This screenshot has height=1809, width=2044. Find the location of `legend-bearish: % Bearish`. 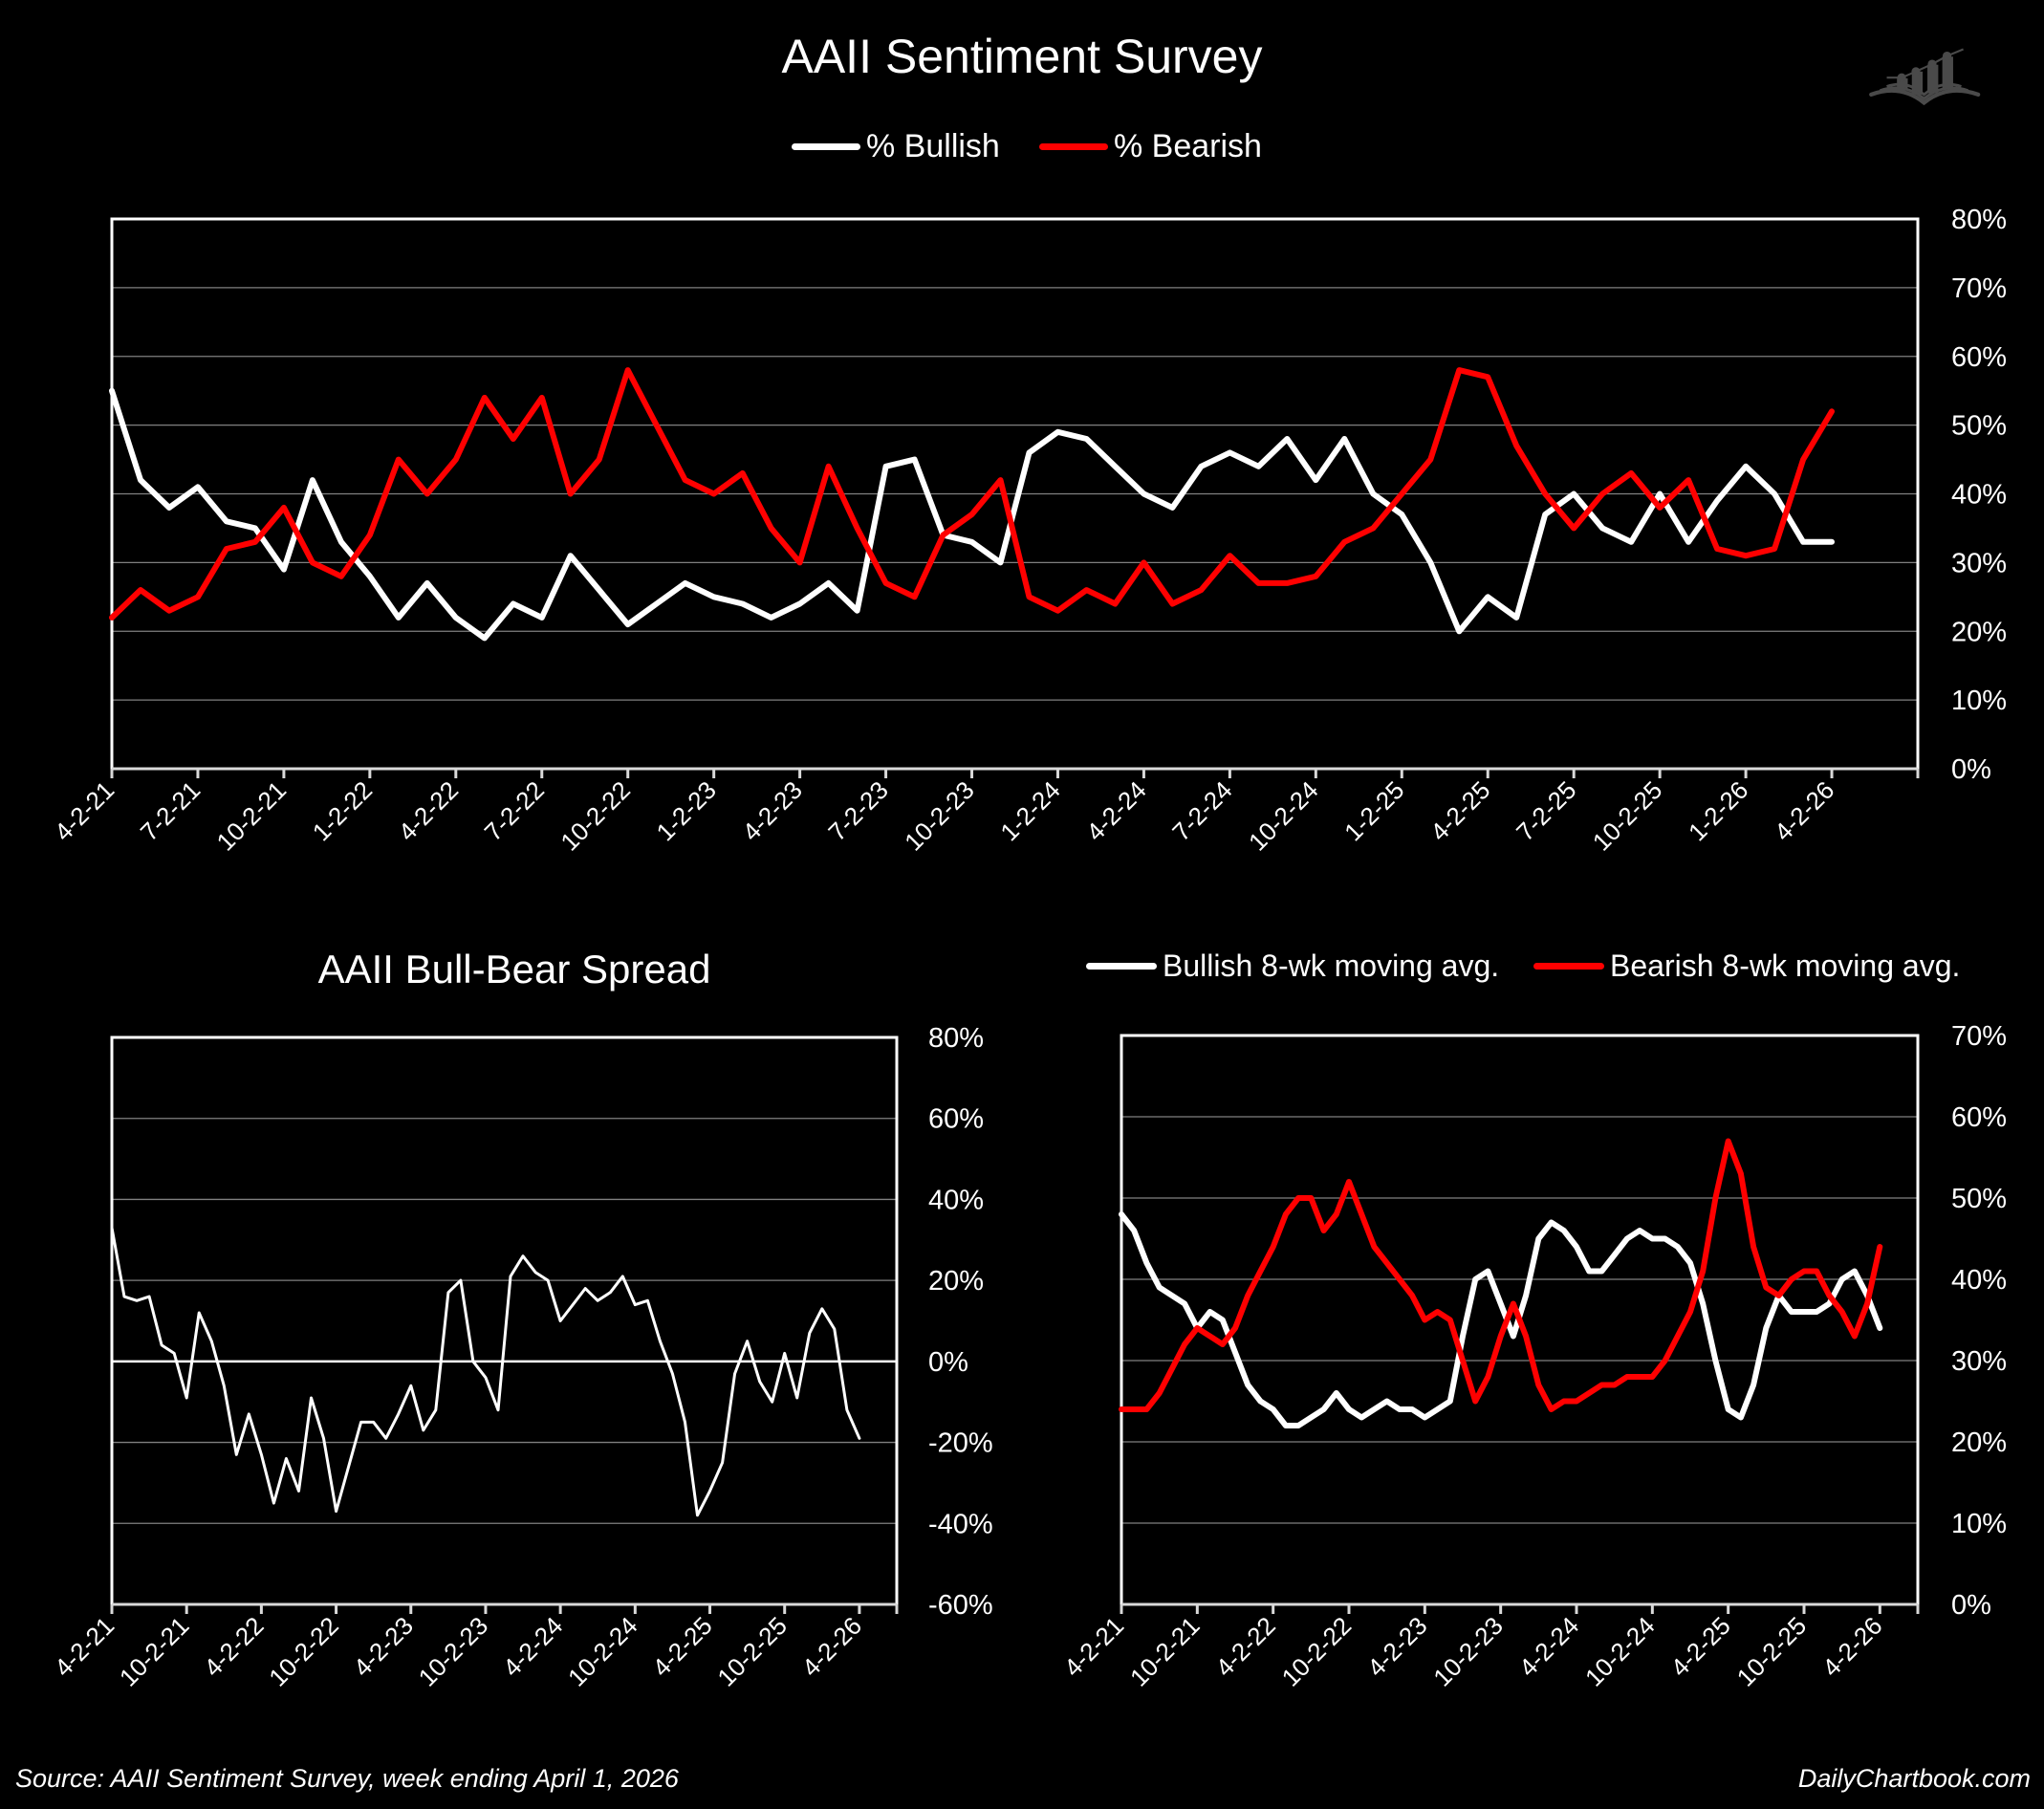

legend-bearish: % Bearish is located at coordinates (1150, 146).